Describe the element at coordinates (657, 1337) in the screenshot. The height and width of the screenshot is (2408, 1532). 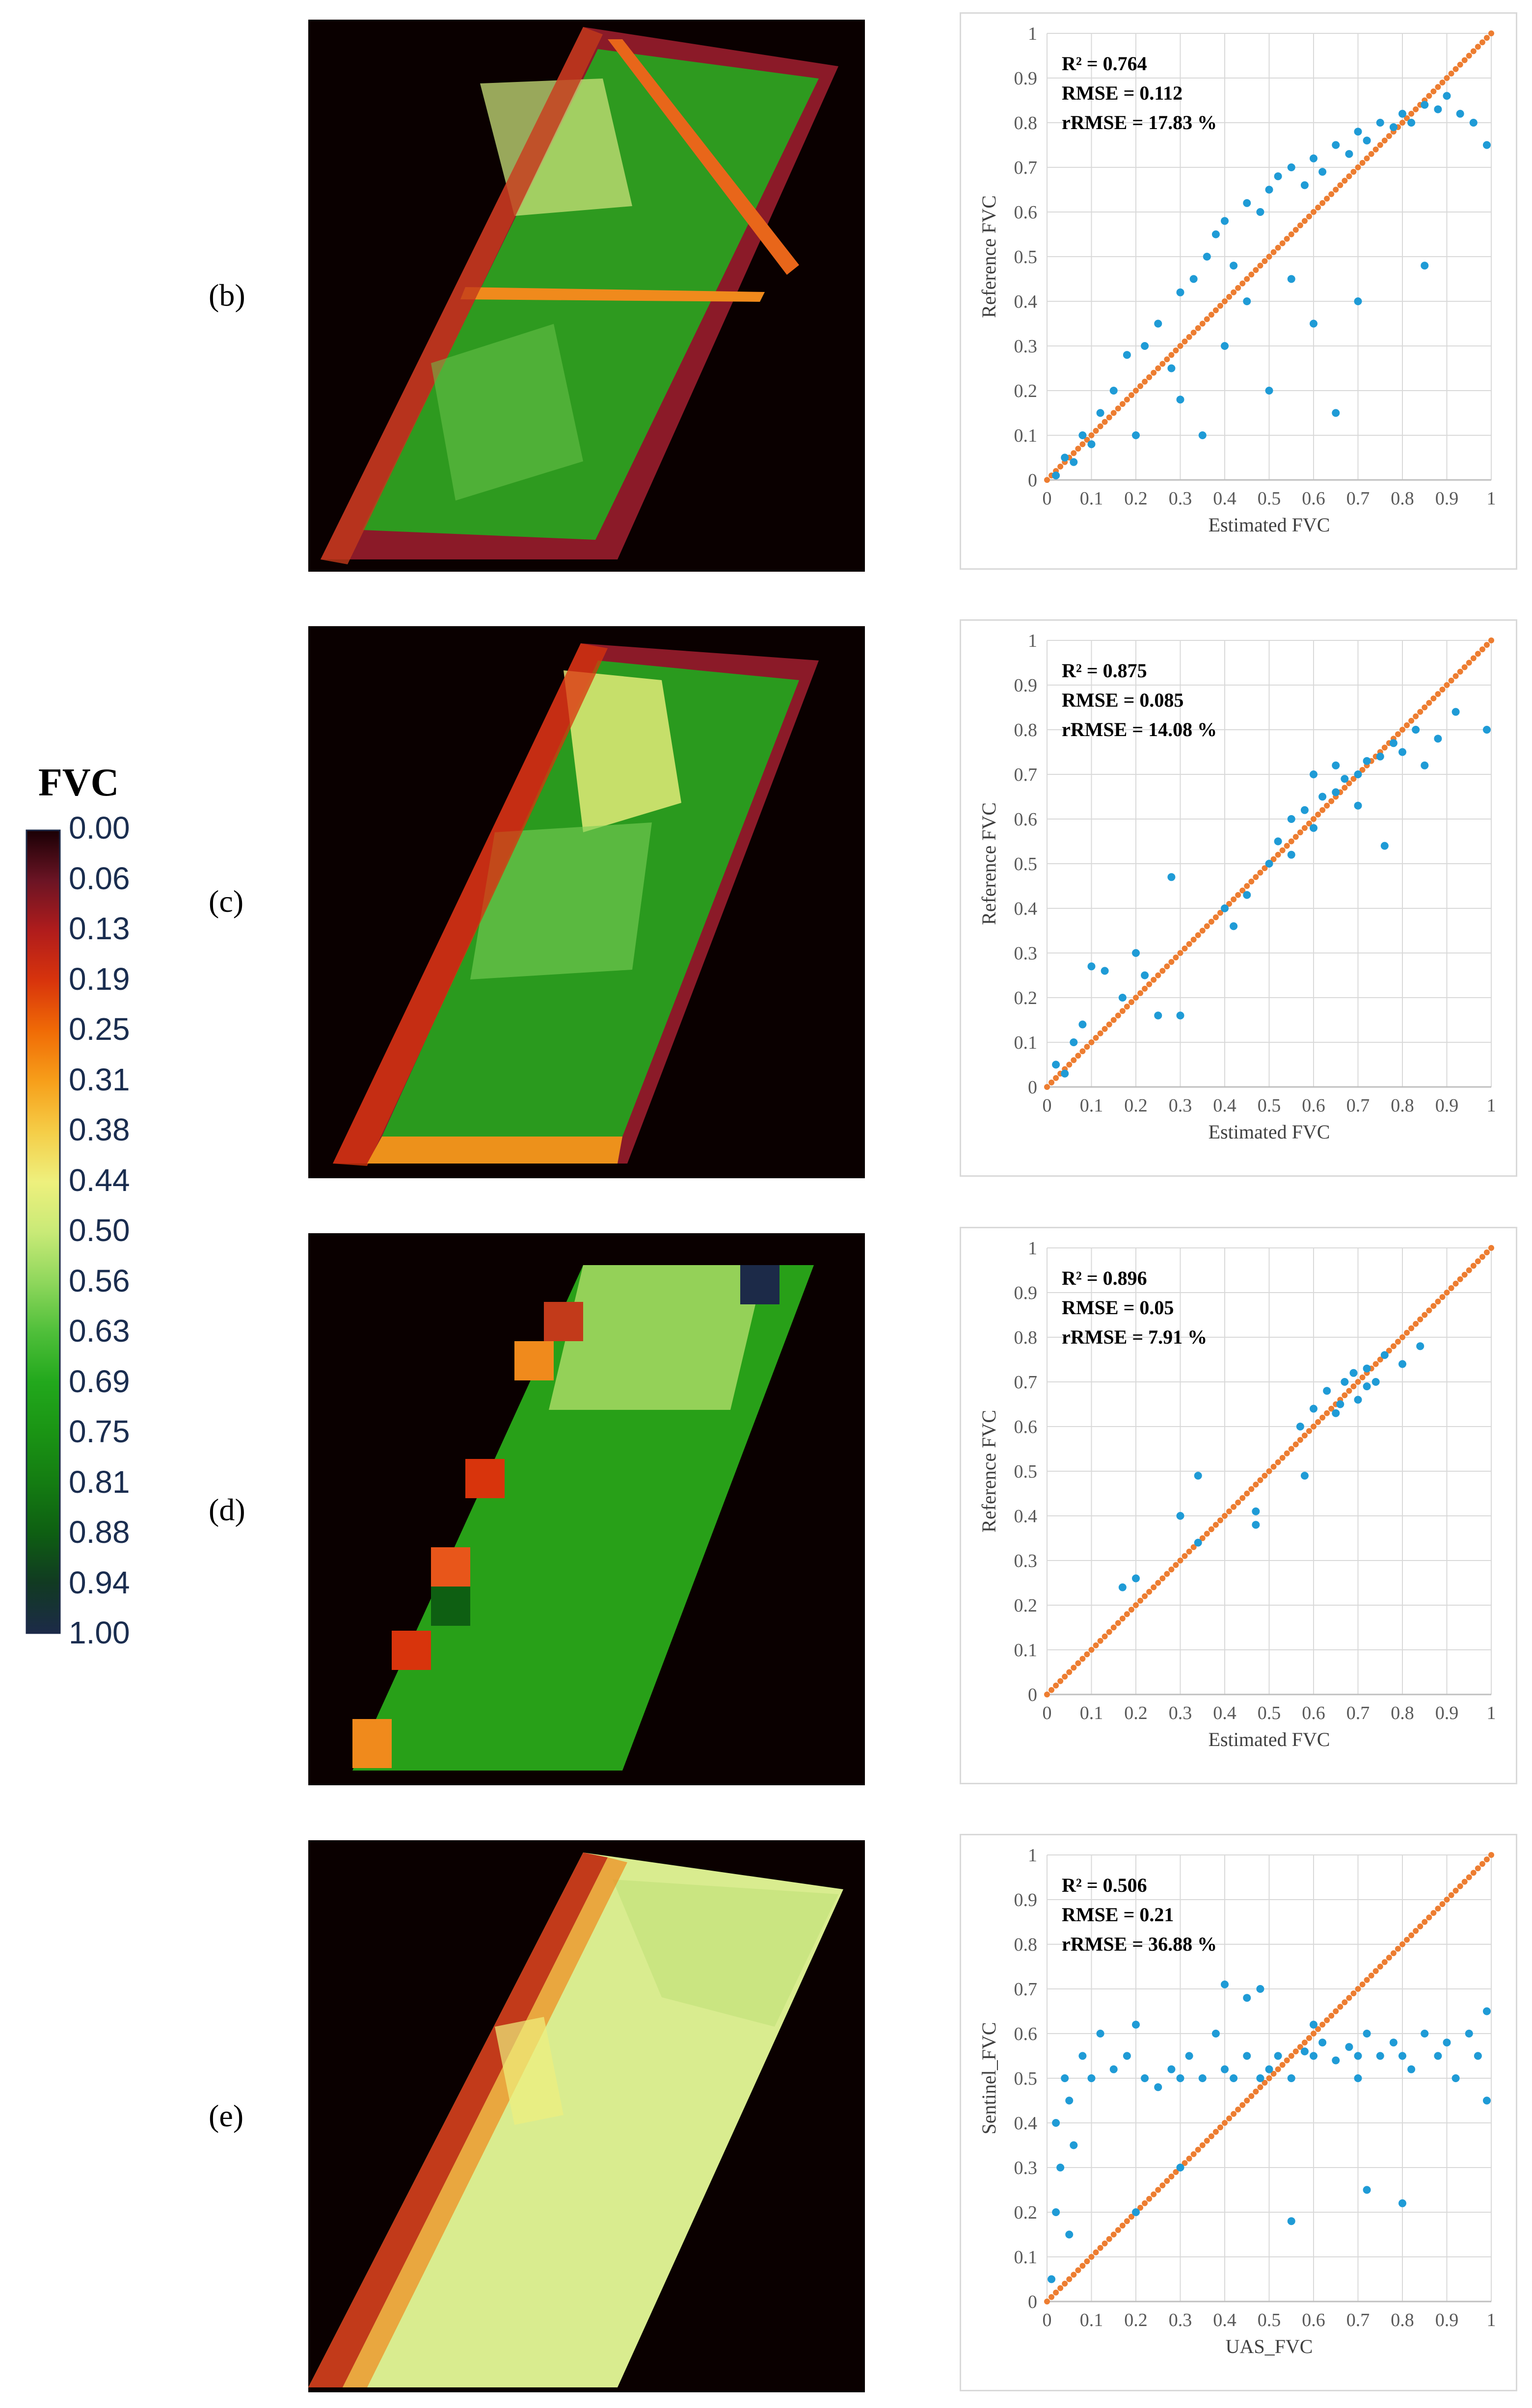
I see `field-map-d-light-zone` at that location.